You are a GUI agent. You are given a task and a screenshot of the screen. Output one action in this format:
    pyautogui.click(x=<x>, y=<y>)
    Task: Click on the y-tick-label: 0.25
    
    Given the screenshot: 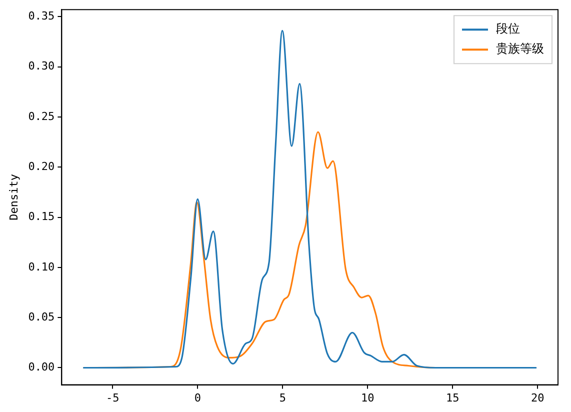 What is the action you would take?
    pyautogui.click(x=41, y=116)
    